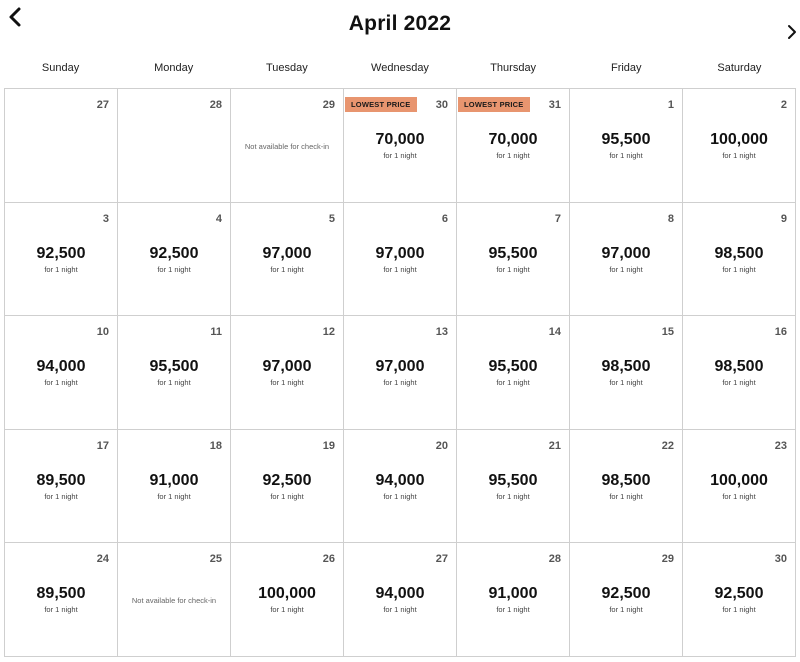 This screenshot has height=662, width=800. I want to click on day-number: 26, so click(328, 559).